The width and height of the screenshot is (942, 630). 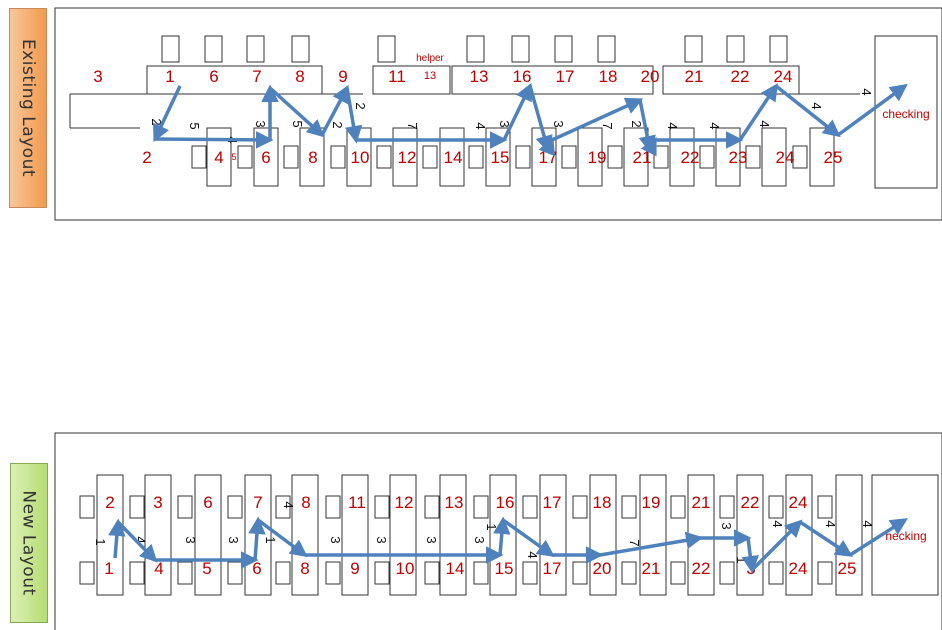 What do you see at coordinates (833, 157) in the screenshot?
I see `station-label: 25` at bounding box center [833, 157].